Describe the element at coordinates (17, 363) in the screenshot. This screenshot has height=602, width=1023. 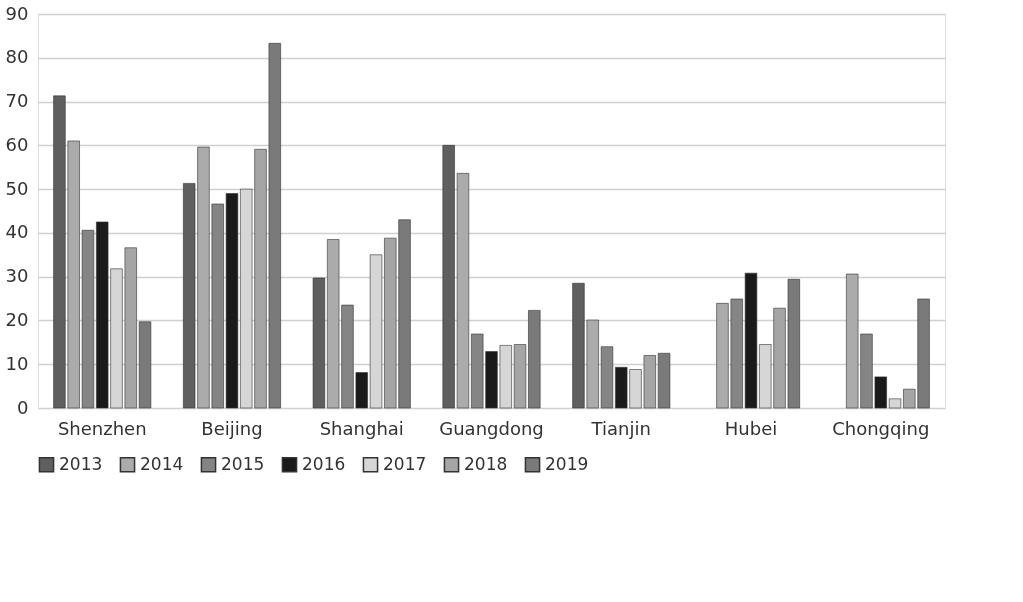
I see `y-tick-label: 10` at that location.